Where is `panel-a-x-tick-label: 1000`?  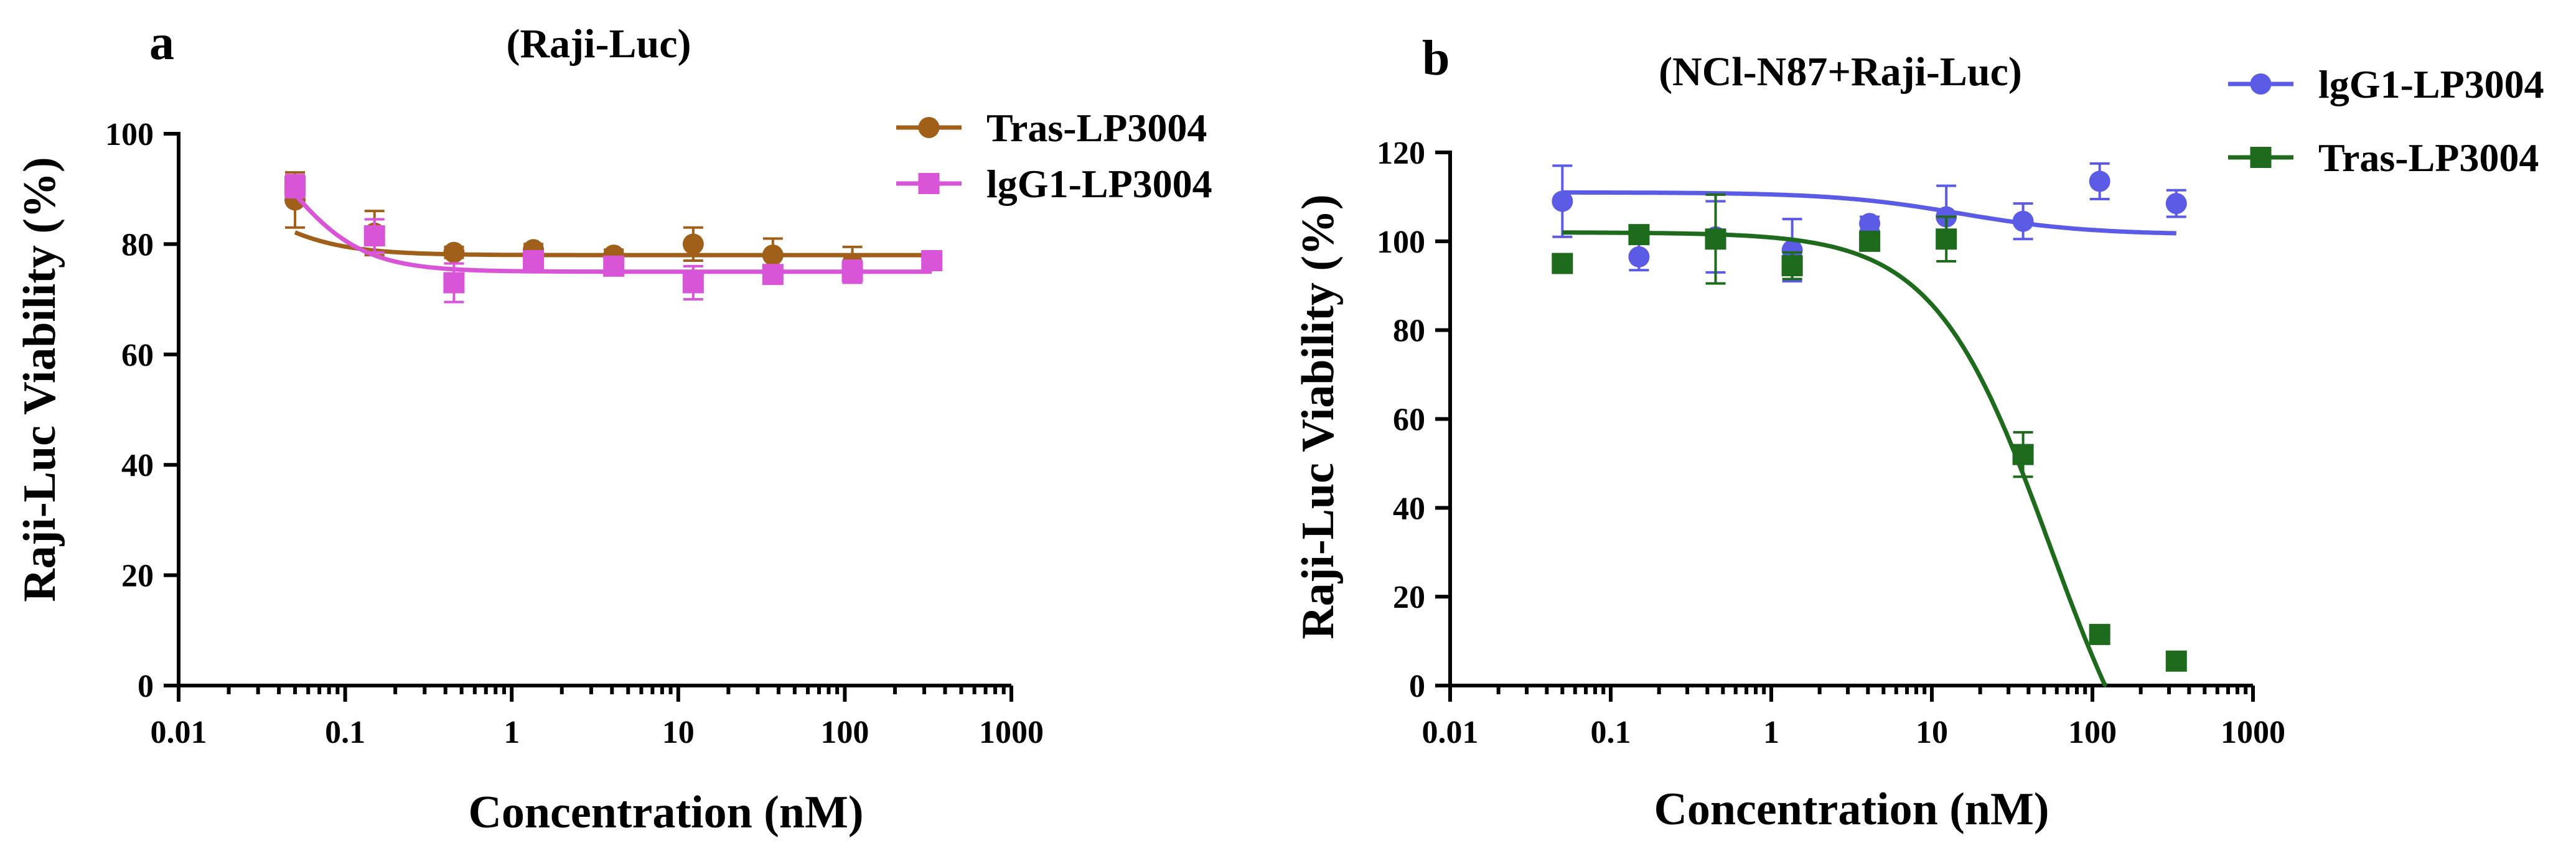
panel-a-x-tick-label: 1000 is located at coordinates (1011, 732).